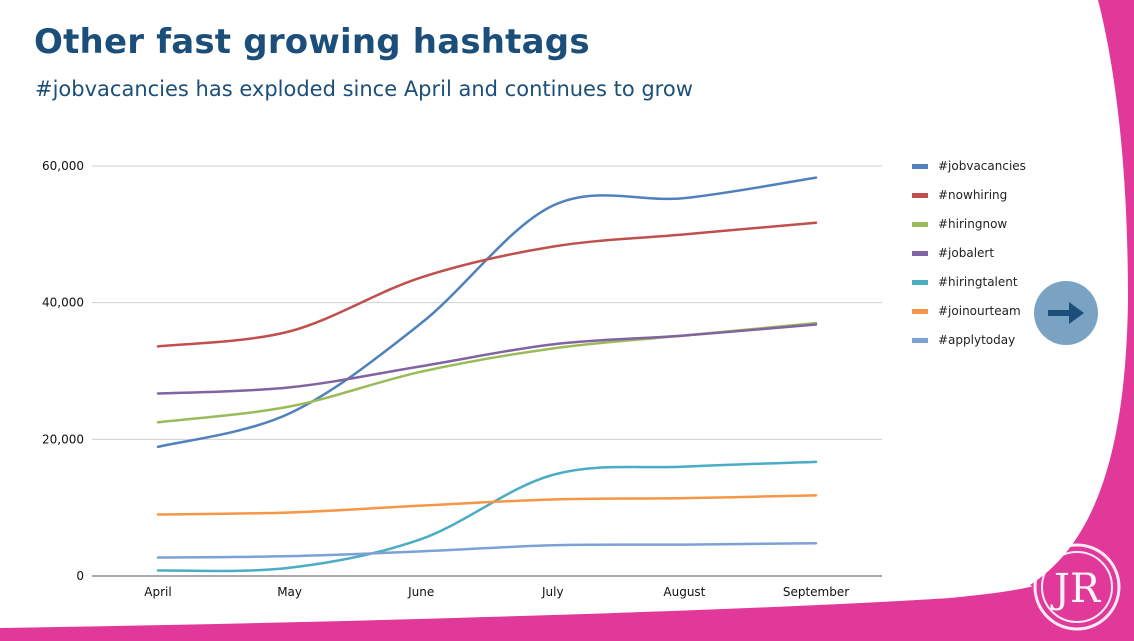 The image size is (1134, 641). Describe the element at coordinates (920, 224) in the screenshot. I see `legend-swatch-hiringnow` at that location.